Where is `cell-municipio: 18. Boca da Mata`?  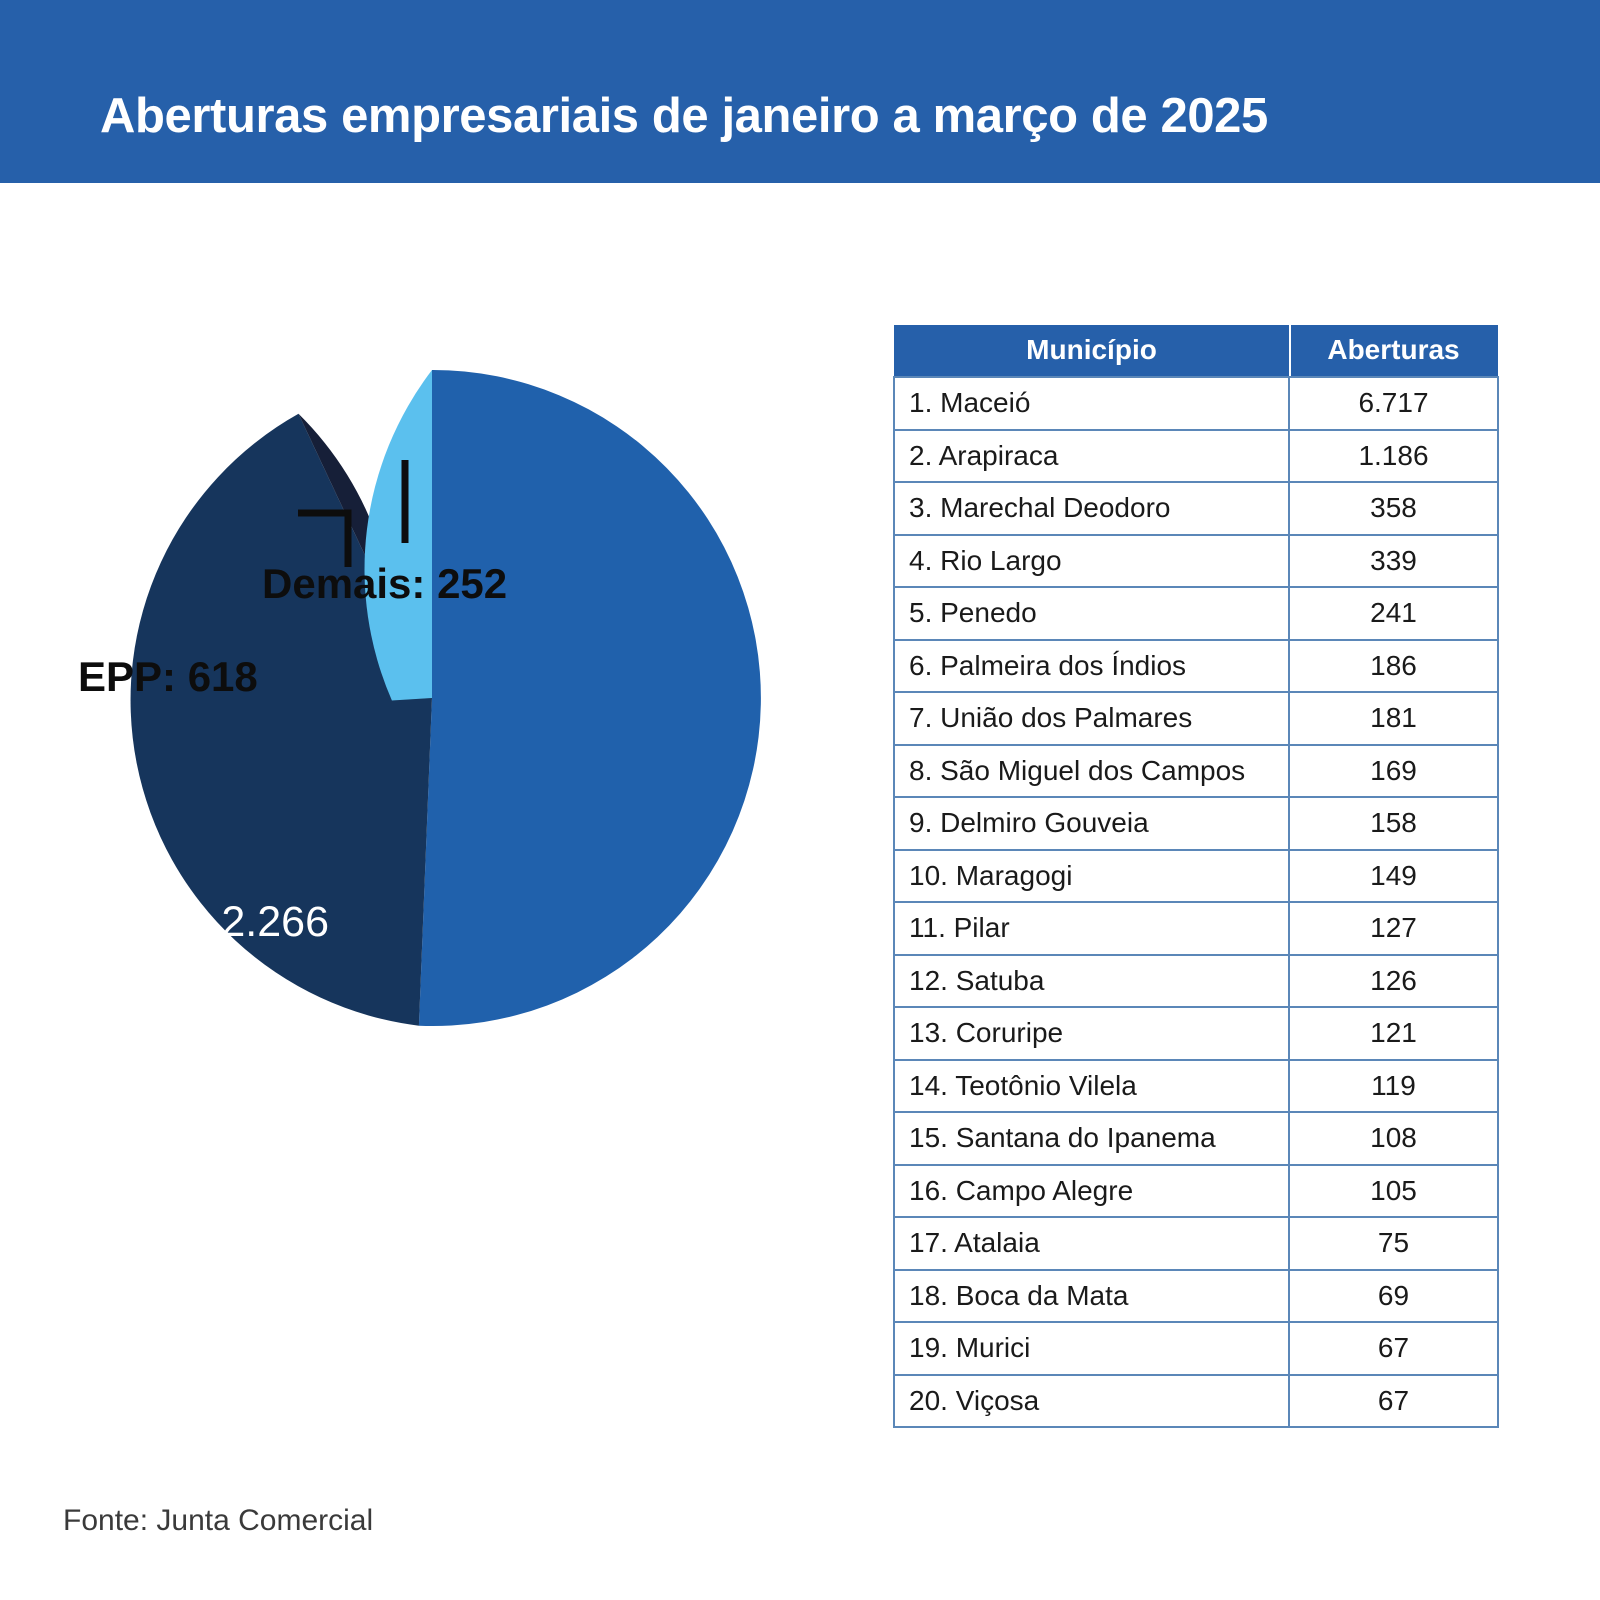 cell-municipio: 18. Boca da Mata is located at coordinates (1091, 1295).